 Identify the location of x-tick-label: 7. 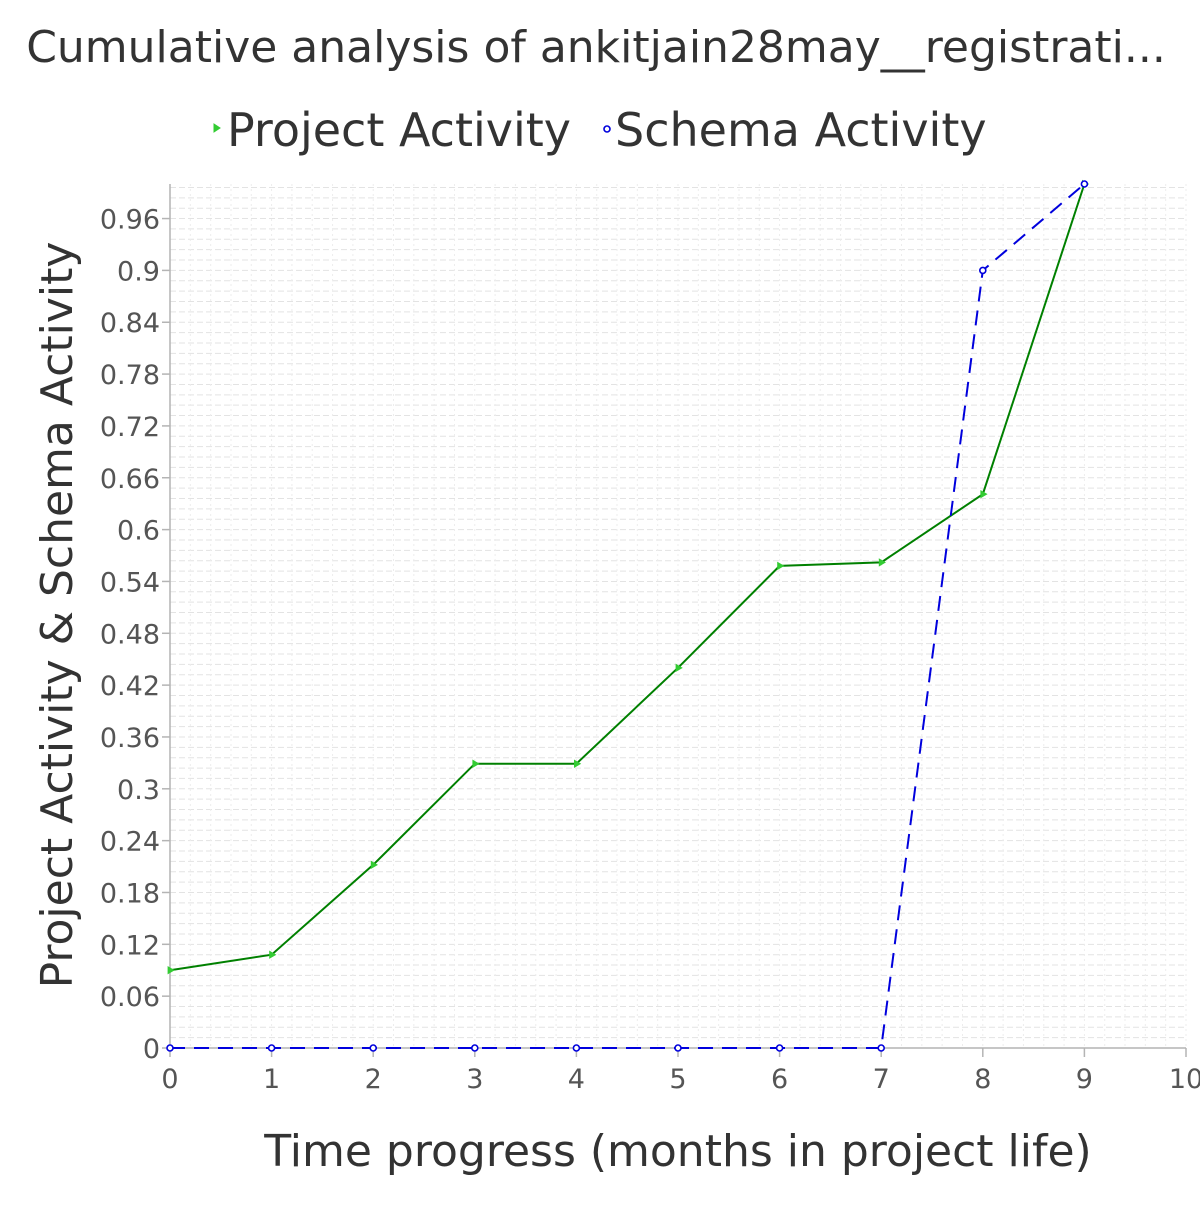
(881, 1079).